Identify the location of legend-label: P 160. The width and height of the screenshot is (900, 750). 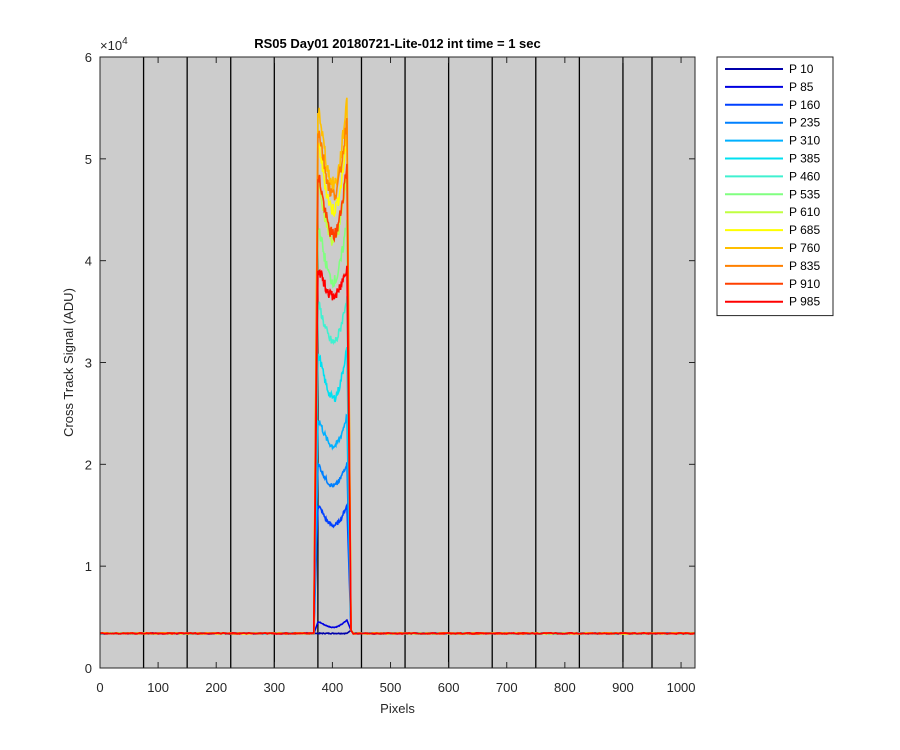
(804, 105).